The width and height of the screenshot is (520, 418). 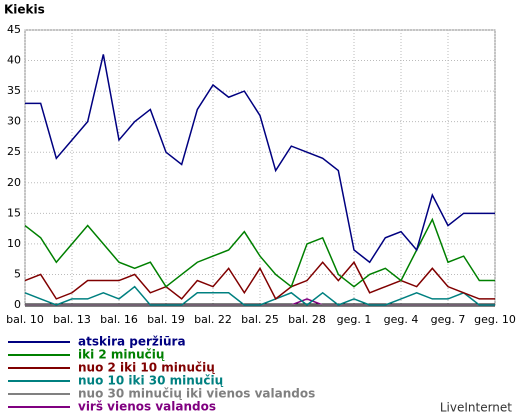 What do you see at coordinates (17, 273) in the screenshot?
I see `y-tick-label: 5` at bounding box center [17, 273].